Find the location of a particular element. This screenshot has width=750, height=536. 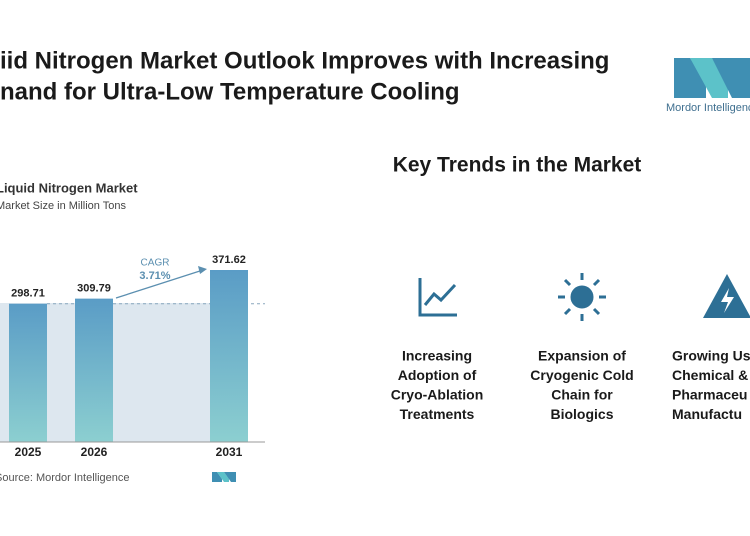

icon-chart is located at coordinates (437, 297).